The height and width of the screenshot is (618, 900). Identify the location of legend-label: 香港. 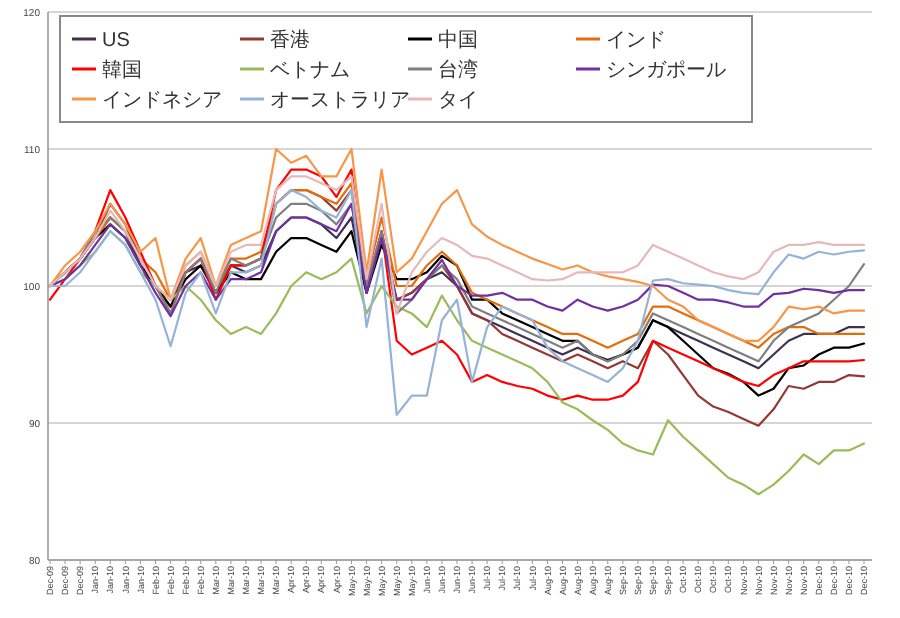
(290, 40).